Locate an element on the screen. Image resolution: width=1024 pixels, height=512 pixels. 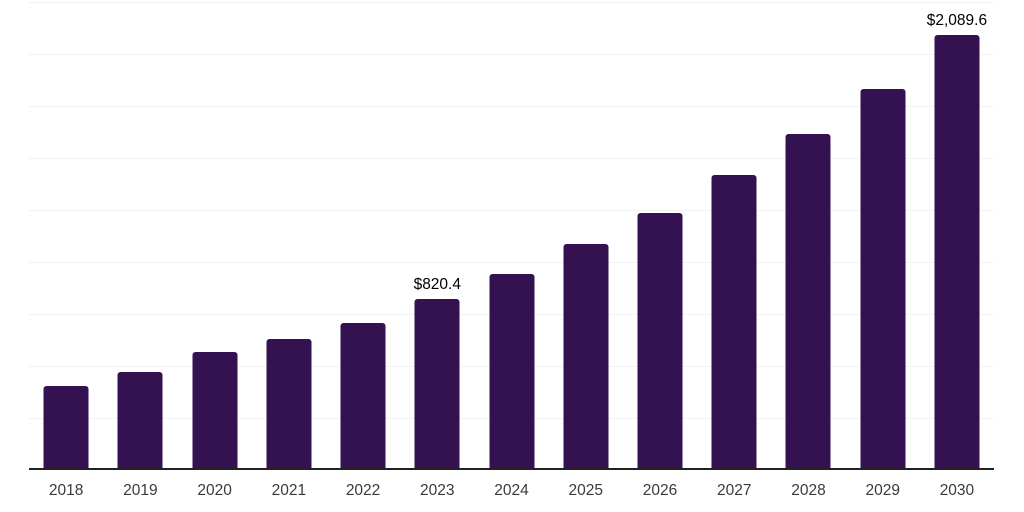
bar-column-2028 is located at coordinates (808, 235).